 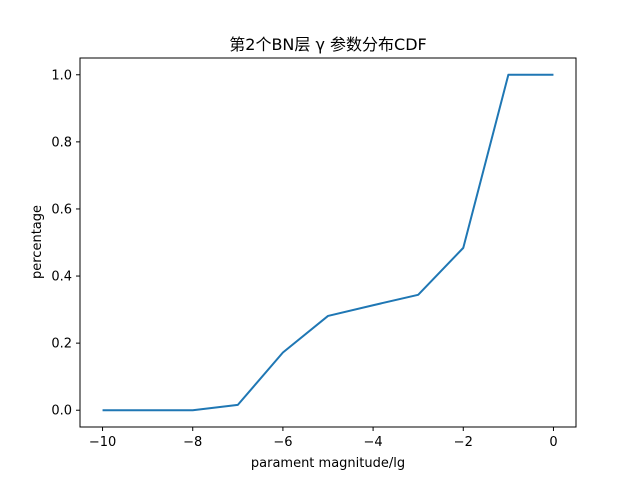 What do you see at coordinates (282, 442) in the screenshot?
I see `x-tick-label: −6` at bounding box center [282, 442].